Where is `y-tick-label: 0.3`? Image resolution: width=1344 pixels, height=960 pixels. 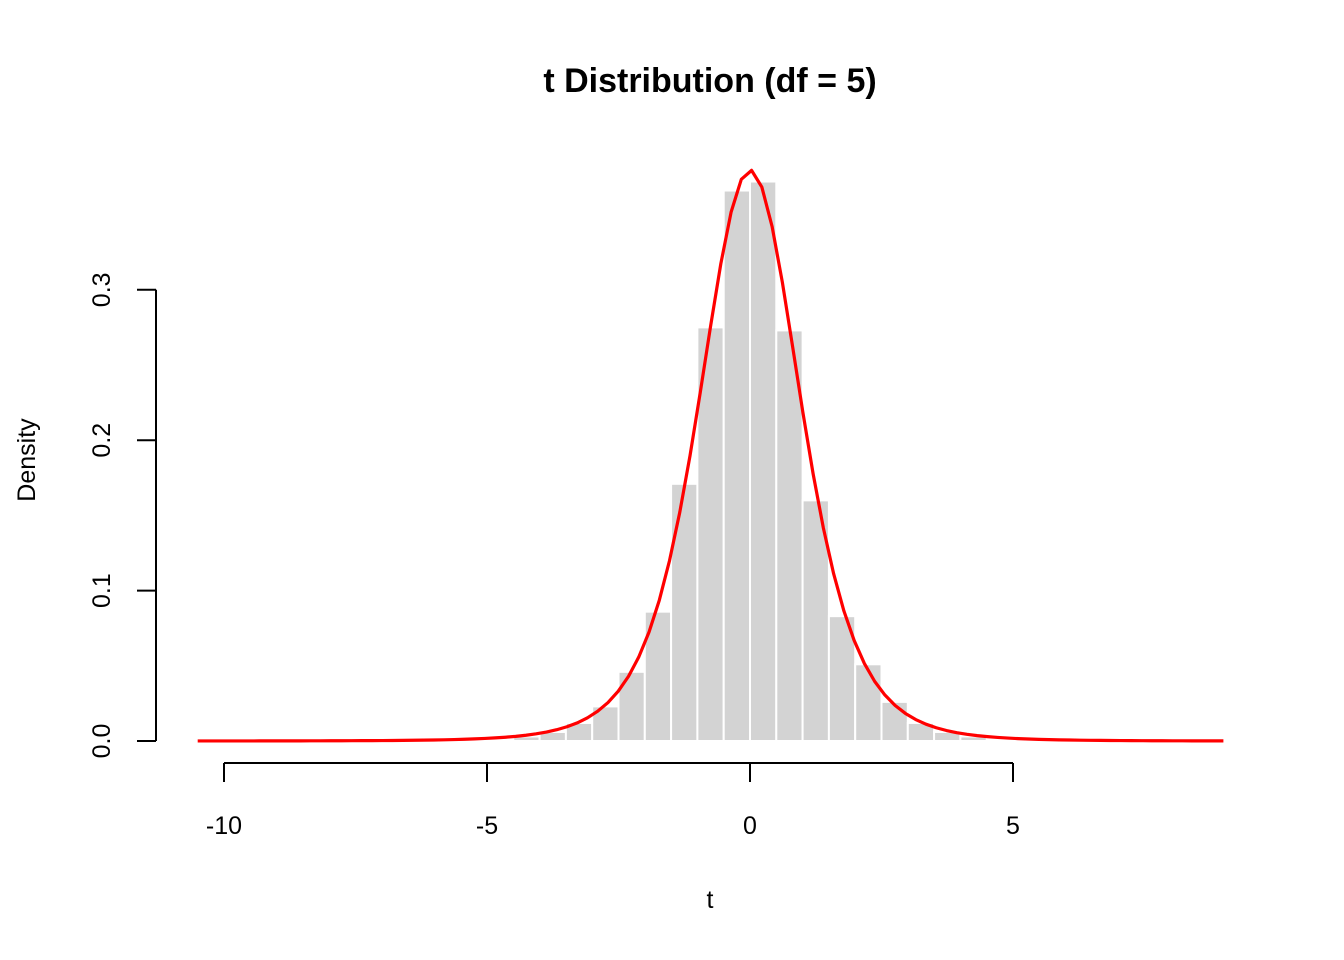
y-tick-label: 0.3 is located at coordinates (102, 289).